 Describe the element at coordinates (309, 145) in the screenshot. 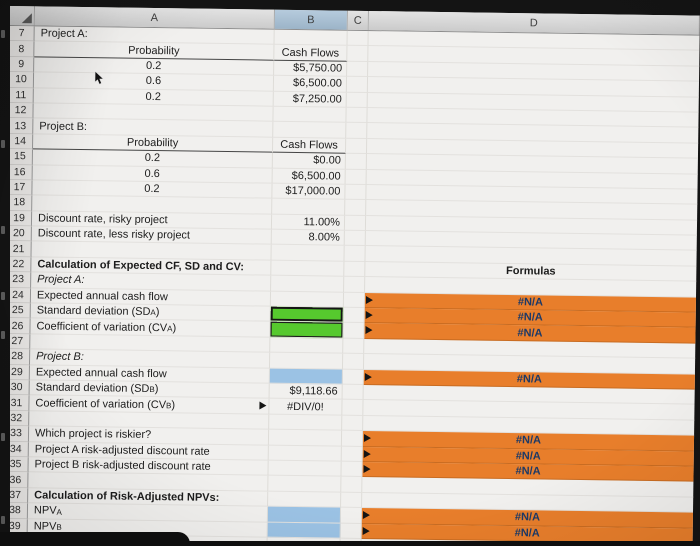

I see `cell-B14: Cash Flows` at that location.